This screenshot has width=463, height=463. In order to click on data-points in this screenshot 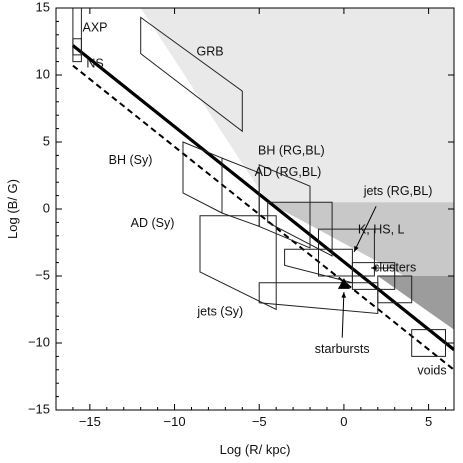, I will do `click(343, 283)`.